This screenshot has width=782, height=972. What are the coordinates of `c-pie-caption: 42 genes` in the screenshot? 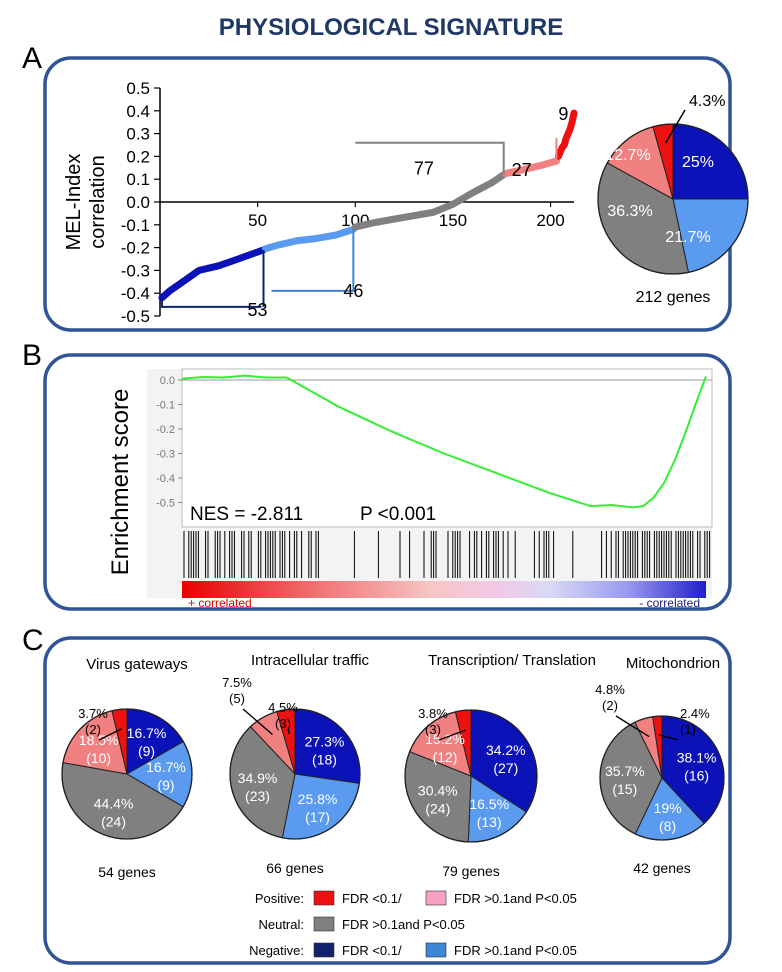 It's located at (662, 868).